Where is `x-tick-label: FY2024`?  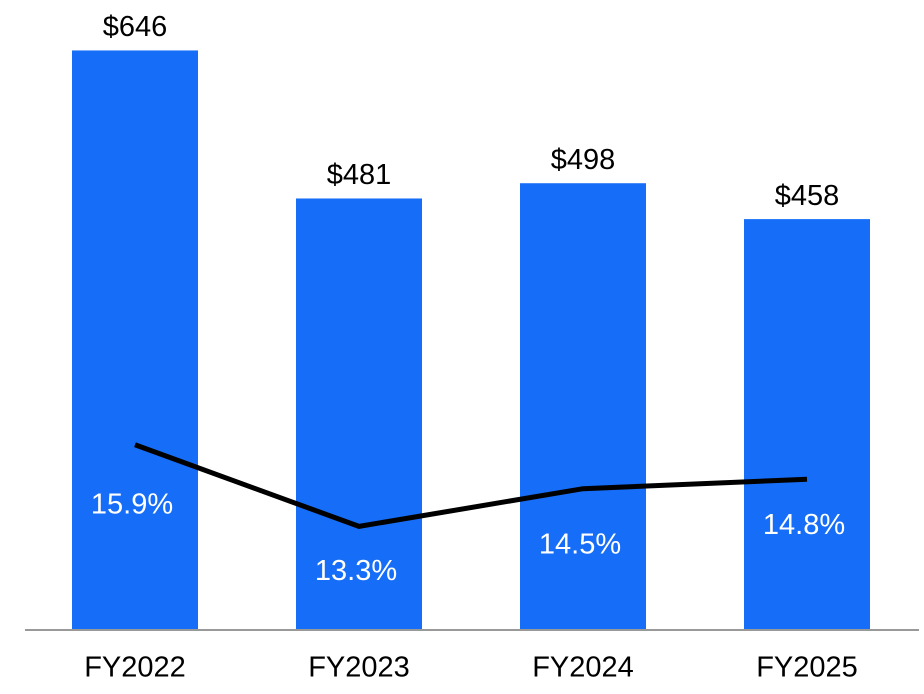
x-tick-label: FY2024 is located at coordinates (583, 668).